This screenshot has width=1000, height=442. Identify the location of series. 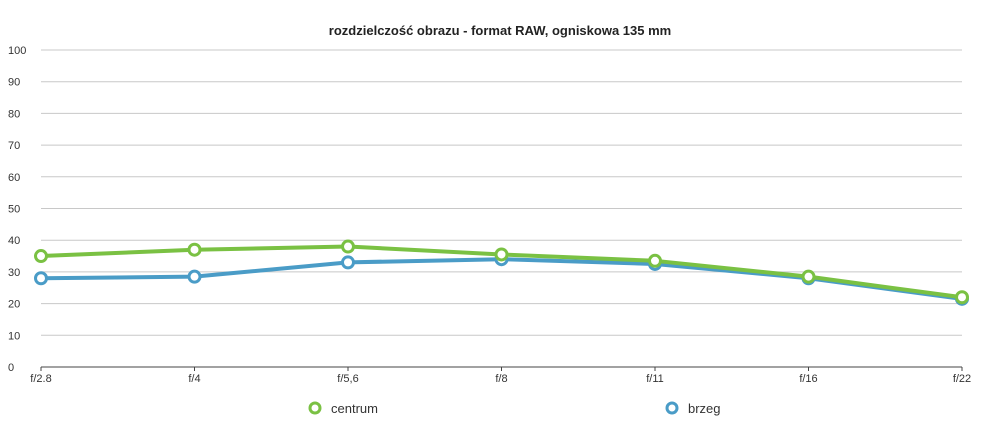
(501, 272).